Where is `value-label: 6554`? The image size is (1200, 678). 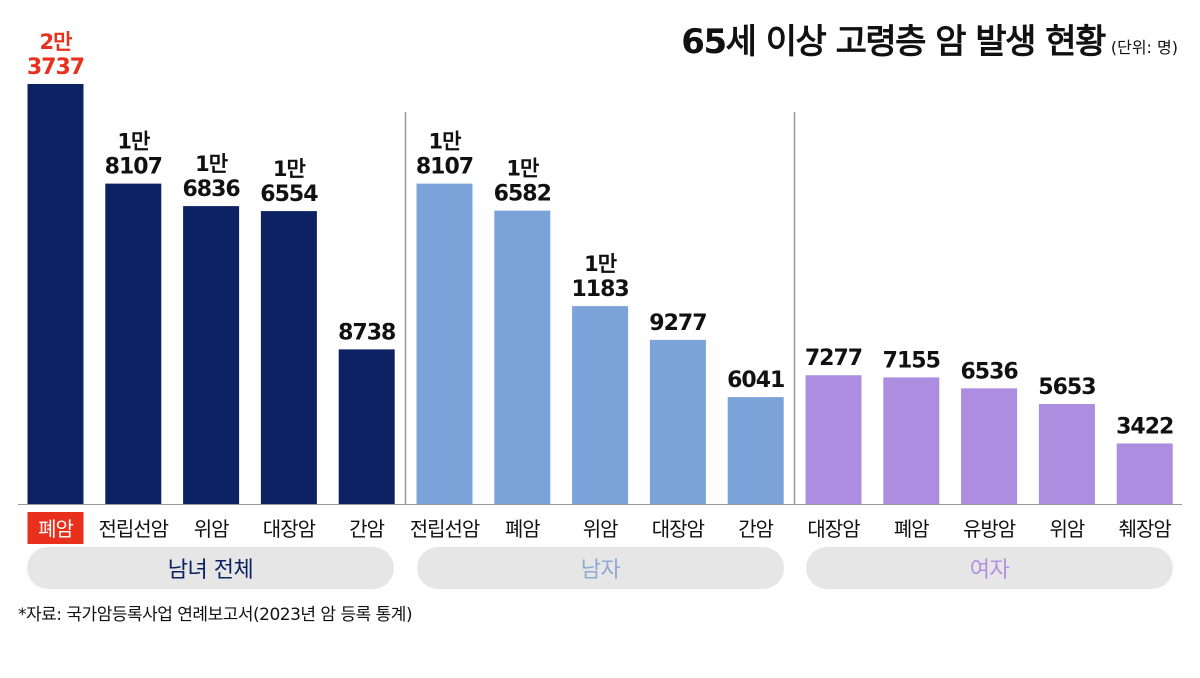
value-label: 6554 is located at coordinates (289, 194).